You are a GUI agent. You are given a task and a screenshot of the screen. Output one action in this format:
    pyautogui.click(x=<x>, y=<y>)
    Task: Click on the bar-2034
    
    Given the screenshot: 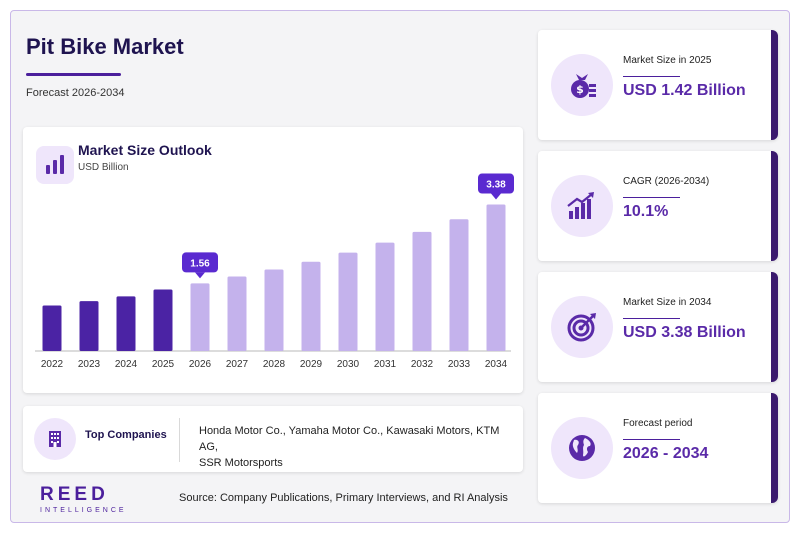 What is the action you would take?
    pyautogui.click(x=496, y=277)
    